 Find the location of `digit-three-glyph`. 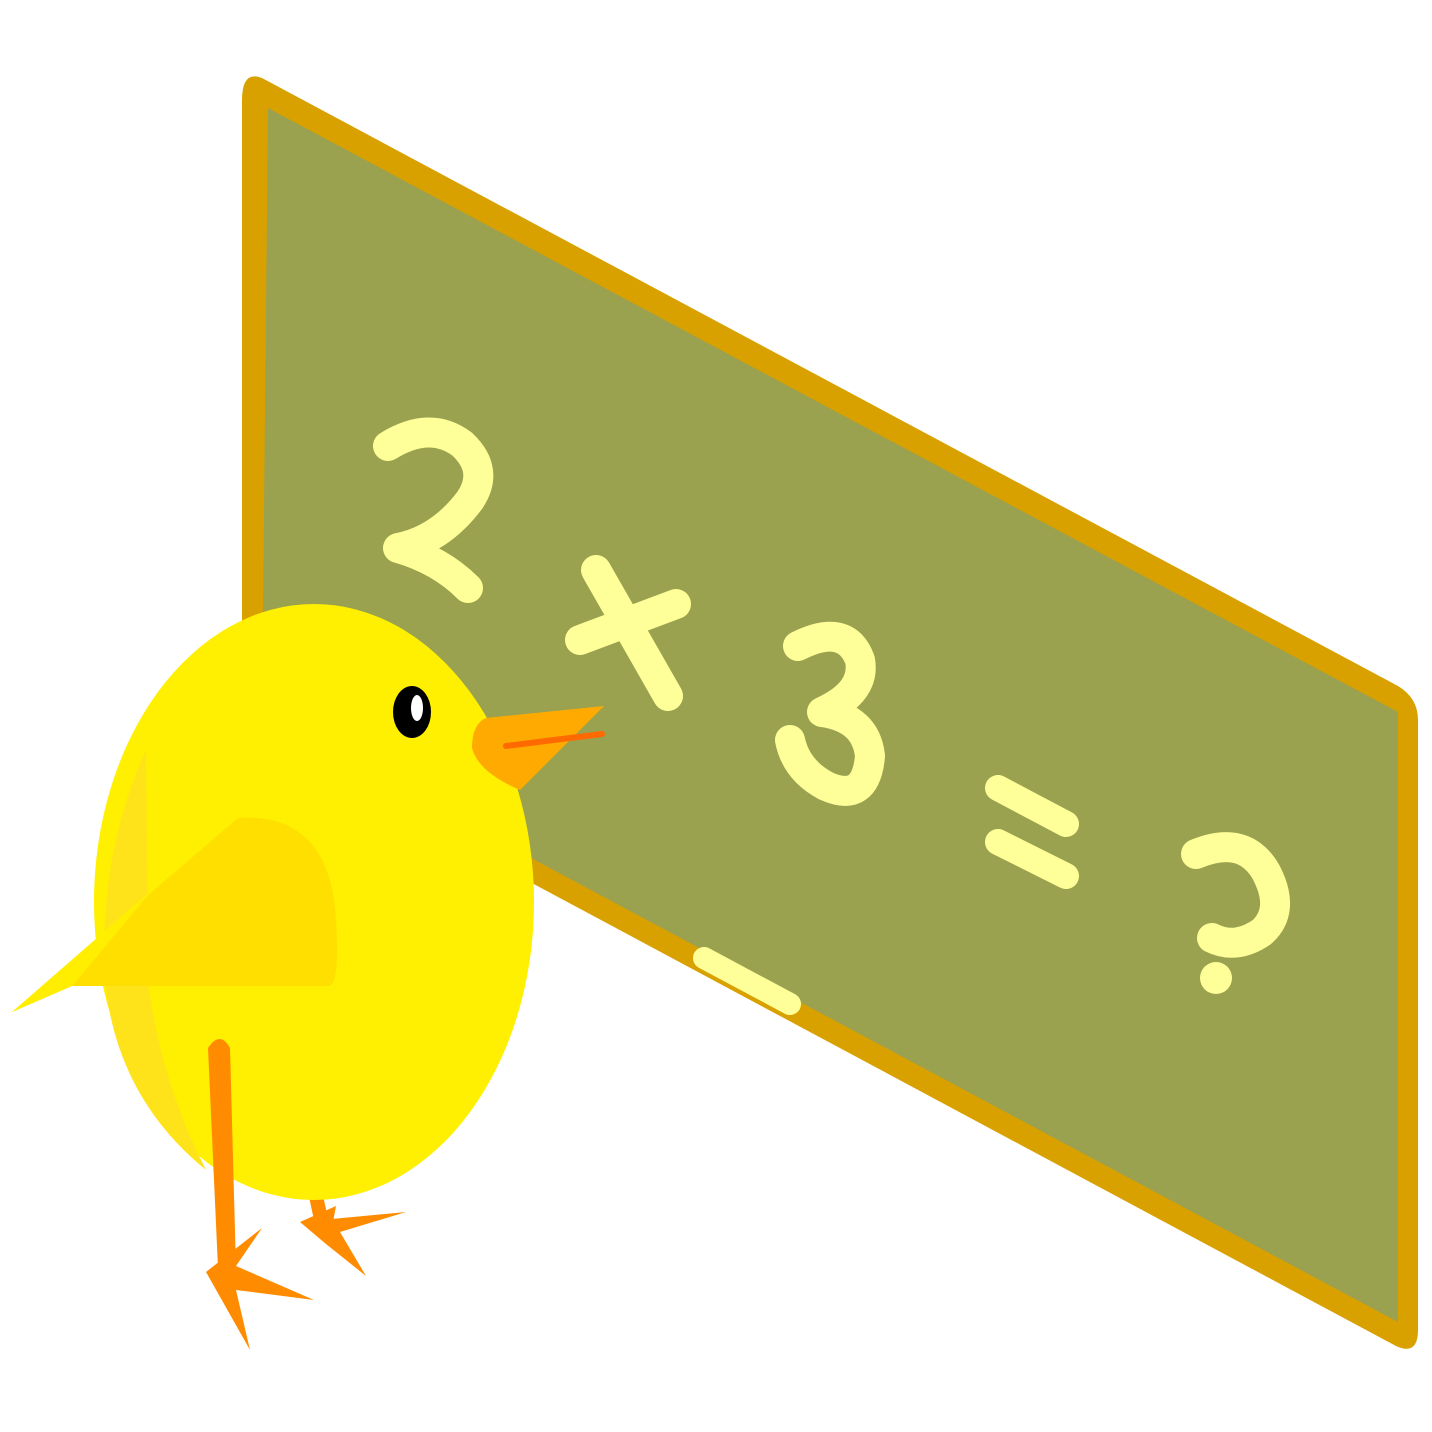

digit-three-glyph is located at coordinates (830, 713).